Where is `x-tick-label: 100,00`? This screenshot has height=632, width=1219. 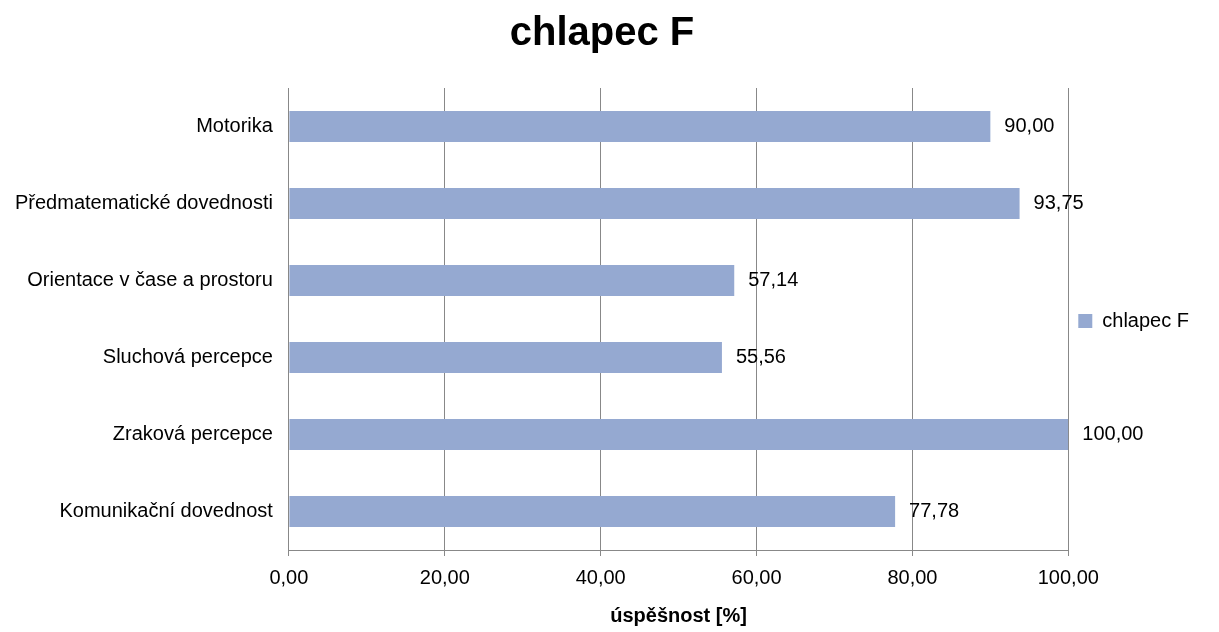
x-tick-label: 100,00 is located at coordinates (1068, 576).